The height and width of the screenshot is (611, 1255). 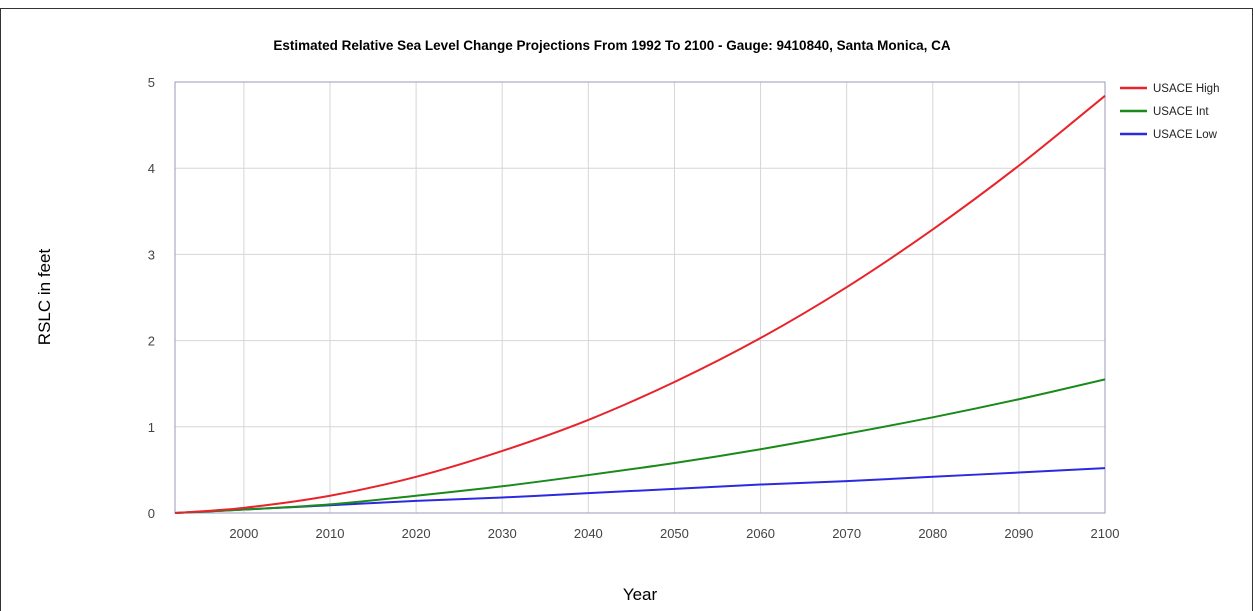 I want to click on y-tick-label: 1, so click(x=151, y=427).